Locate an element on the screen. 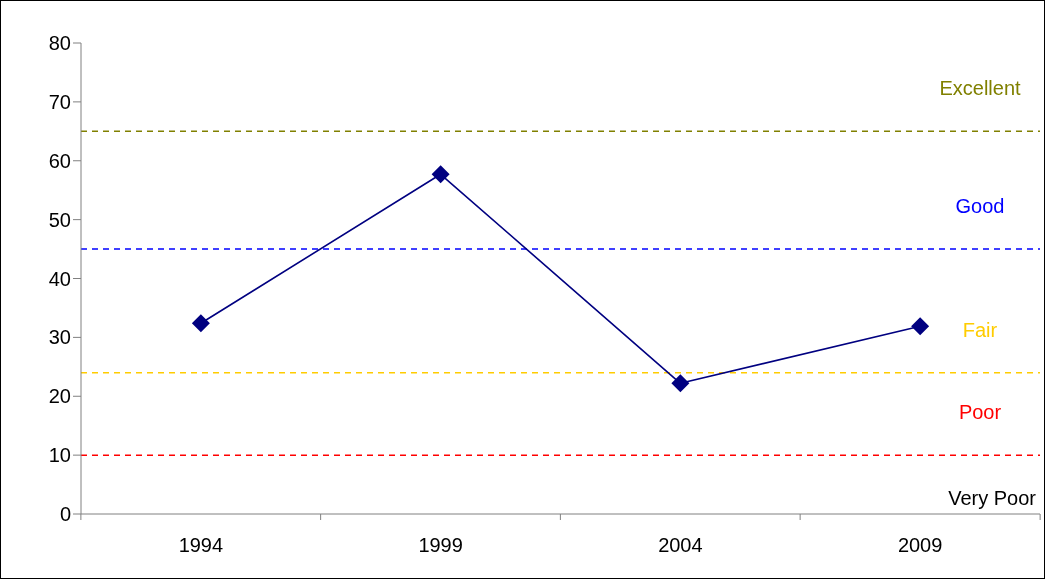 This screenshot has width=1045, height=579. x-tick-label: 1999 is located at coordinates (440, 545).